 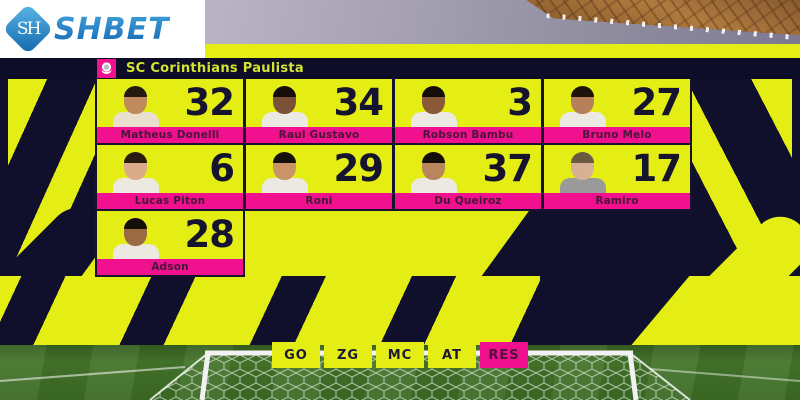 I want to click on player-name: Roni, so click(x=319, y=201).